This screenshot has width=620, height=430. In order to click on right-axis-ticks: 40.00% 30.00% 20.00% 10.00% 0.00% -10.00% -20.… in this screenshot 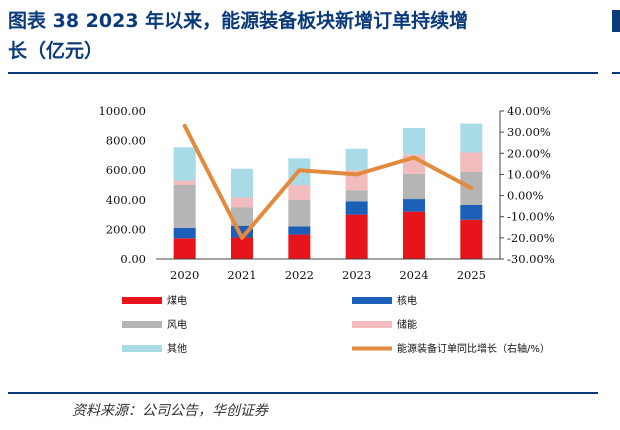, I will do `click(527, 185)`.